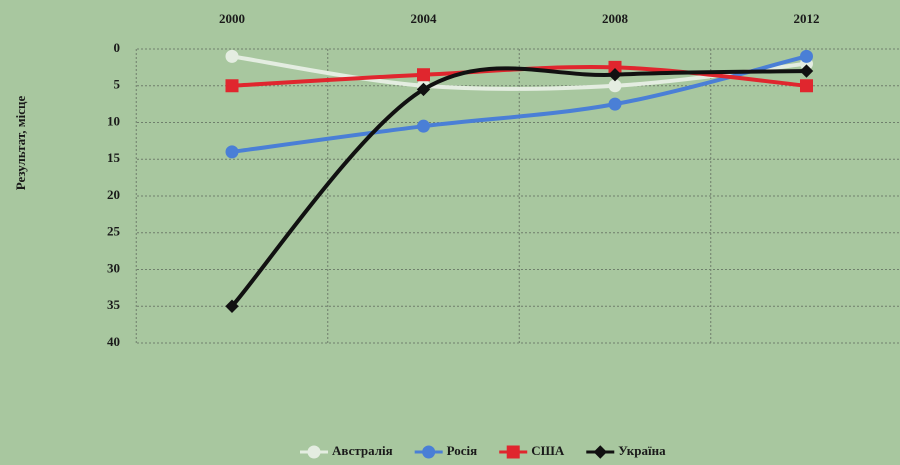 This screenshot has height=465, width=900. I want to click on x-tick-label: 2000, so click(232, 18).